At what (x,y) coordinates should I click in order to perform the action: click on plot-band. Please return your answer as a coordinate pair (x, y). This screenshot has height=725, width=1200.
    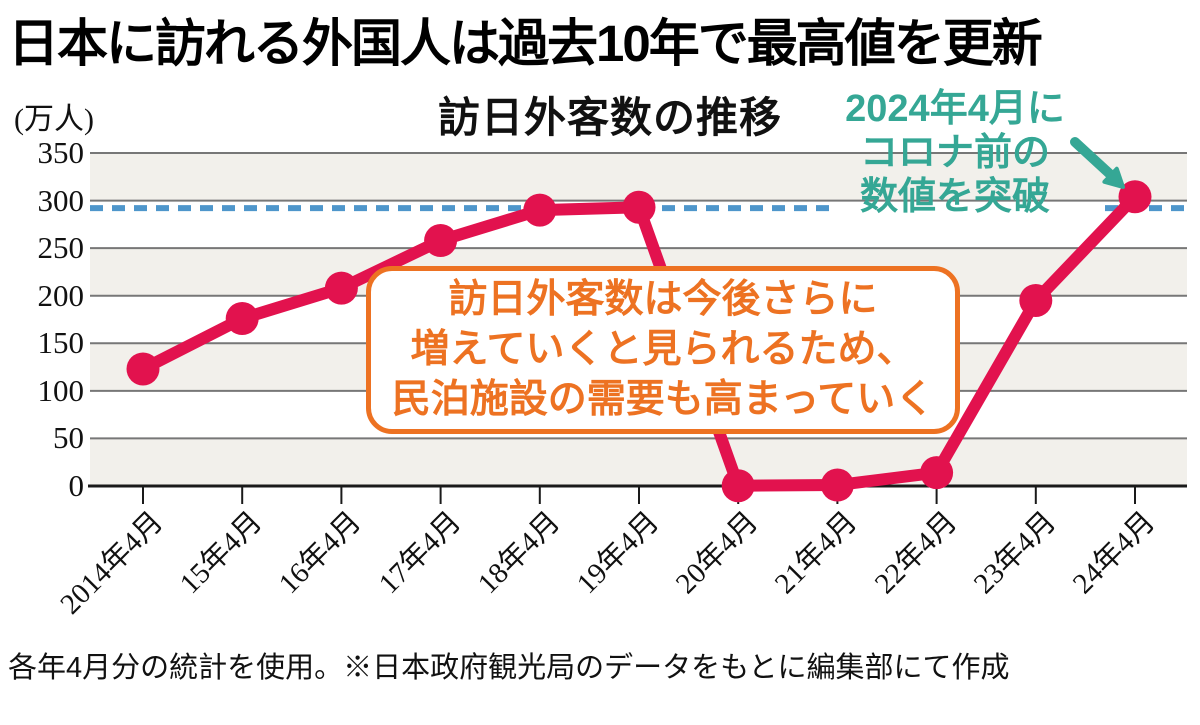
    Looking at the image, I should click on (638, 462).